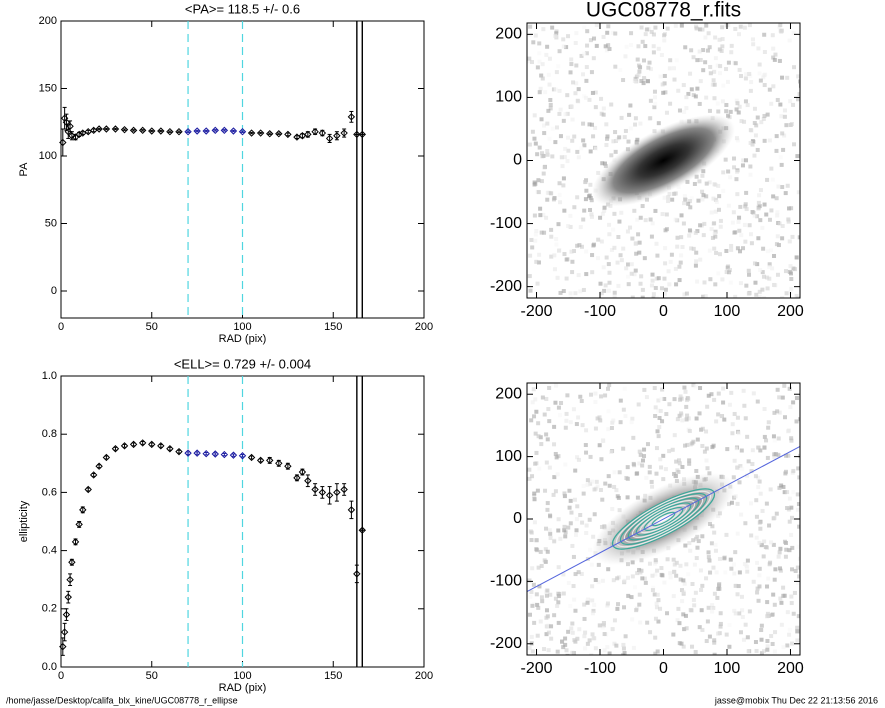  What do you see at coordinates (49, 492) in the screenshot?
I see `y-tick-label: 0.6` at bounding box center [49, 492].